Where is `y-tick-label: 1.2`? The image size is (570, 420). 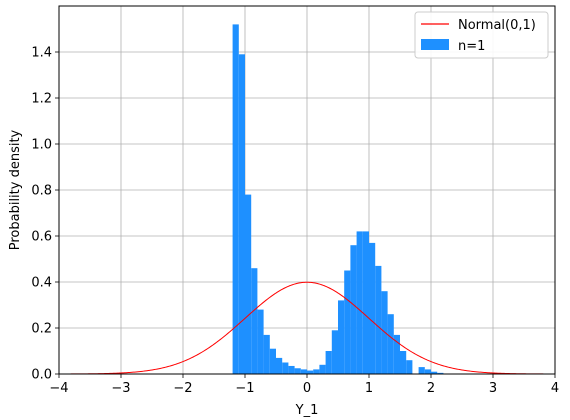 y-tick-label: 1.2 is located at coordinates (41, 99).